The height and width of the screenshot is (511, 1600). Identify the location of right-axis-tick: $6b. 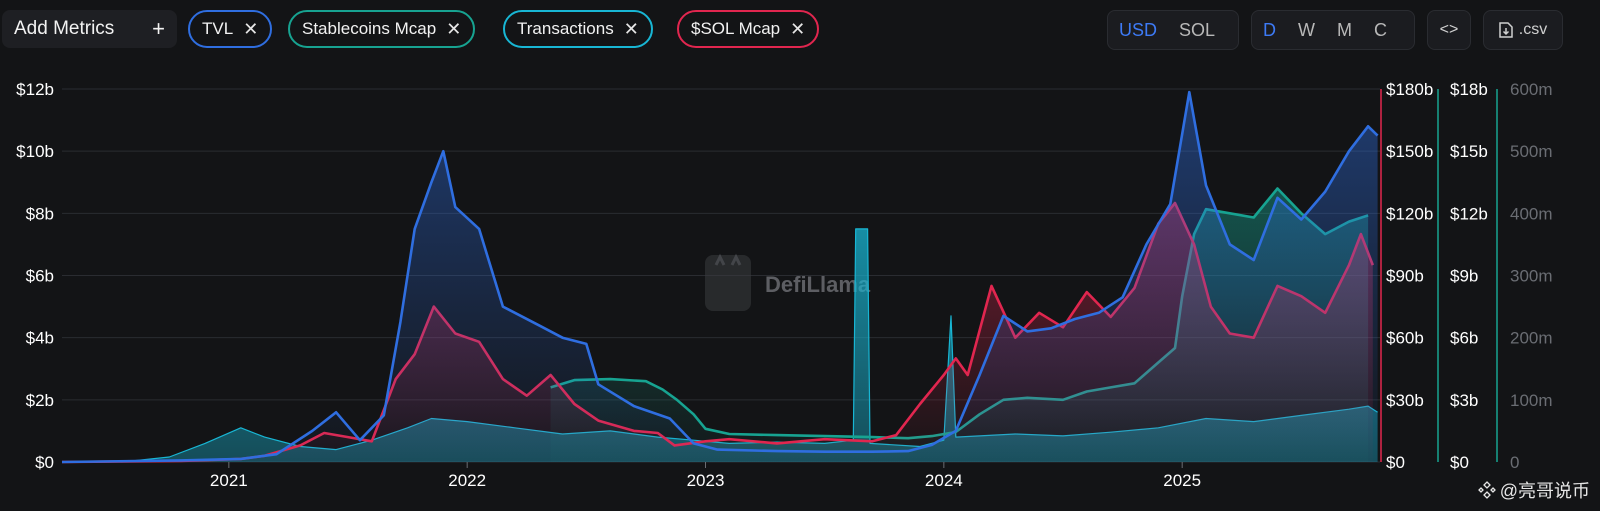
(1464, 338).